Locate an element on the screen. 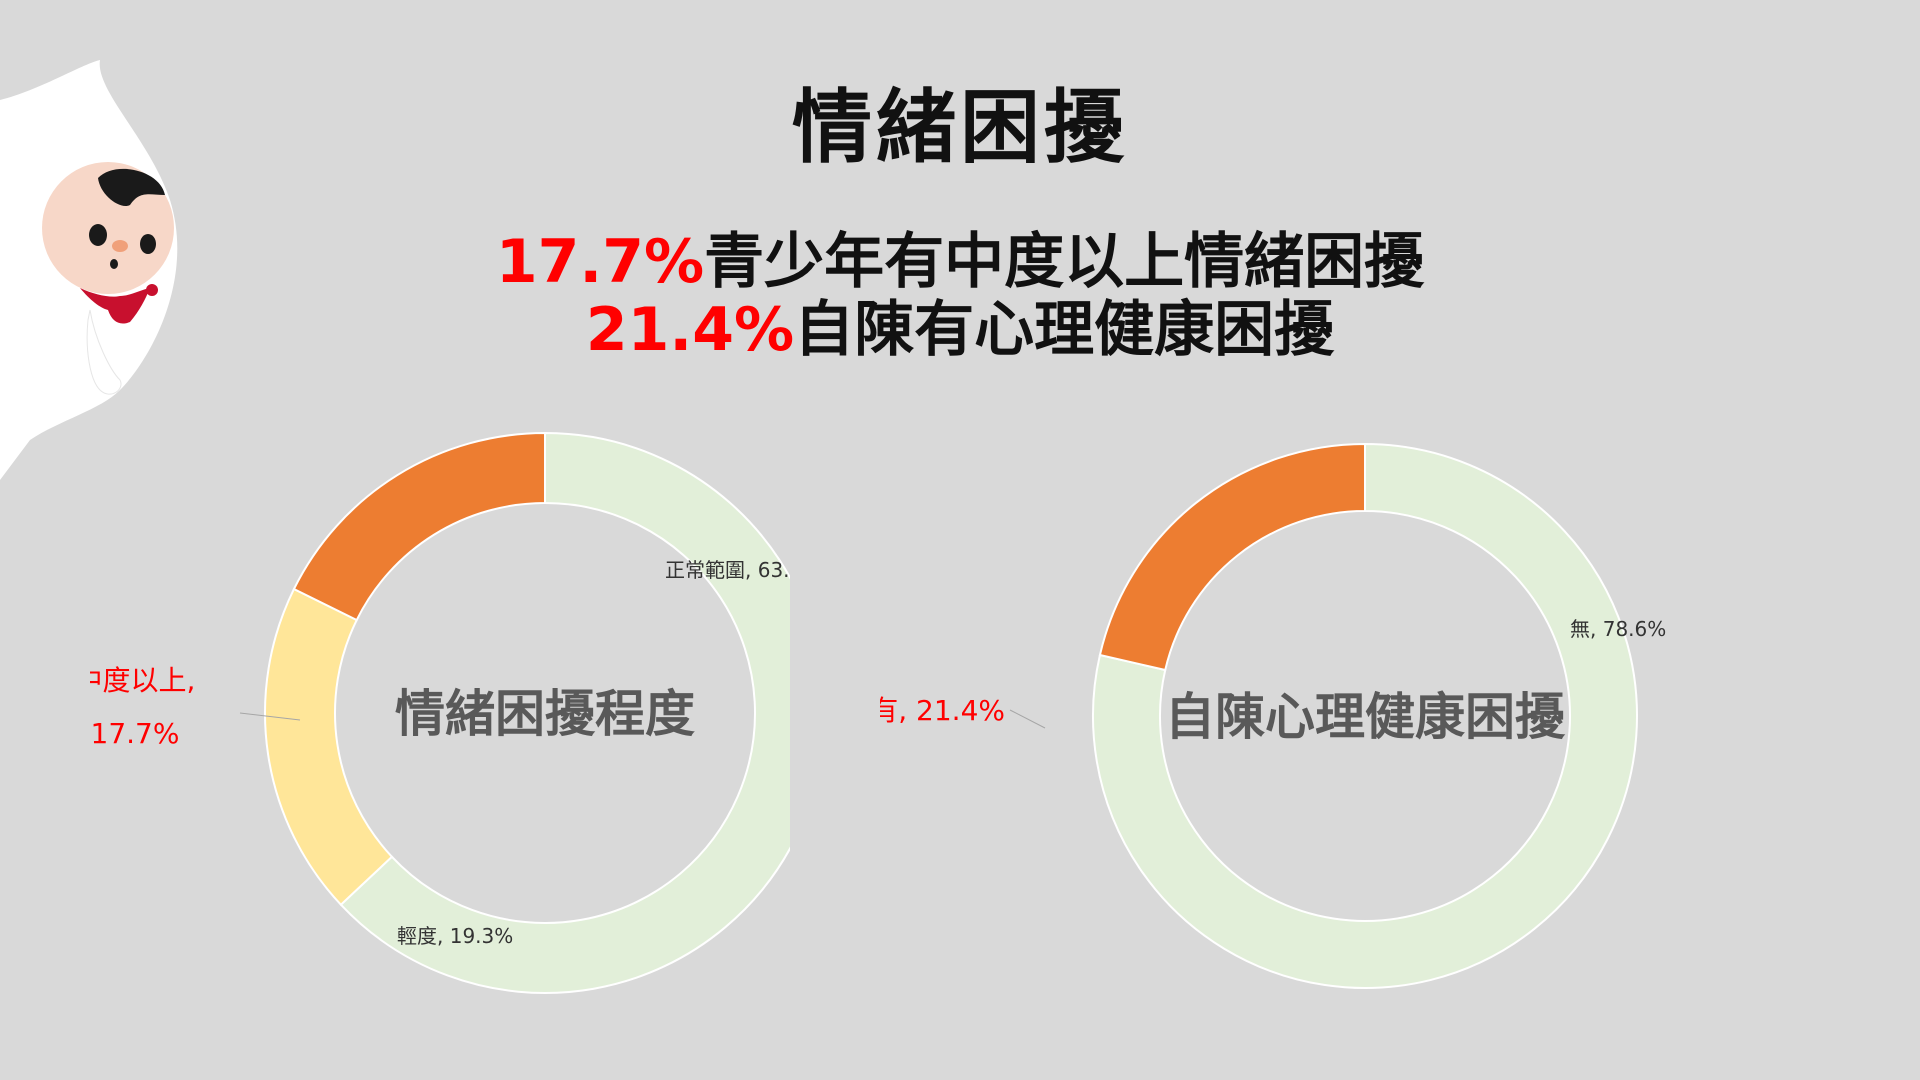 This screenshot has width=1920, height=1080. summary-line-2: 21.4%自陳有心理健康困擾 is located at coordinates (960, 330).